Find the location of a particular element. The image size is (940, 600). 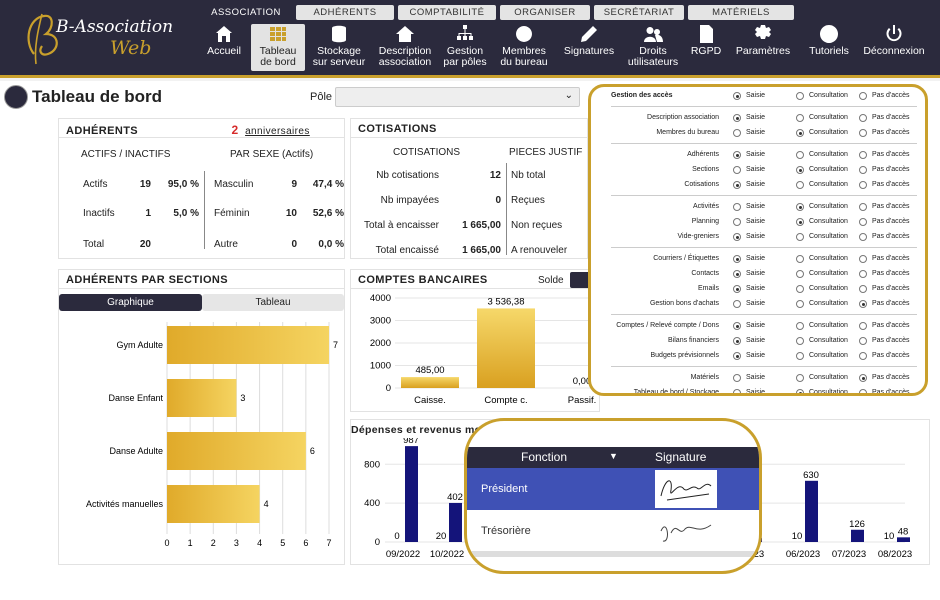

pole-select: ⌄ is located at coordinates (457, 97).